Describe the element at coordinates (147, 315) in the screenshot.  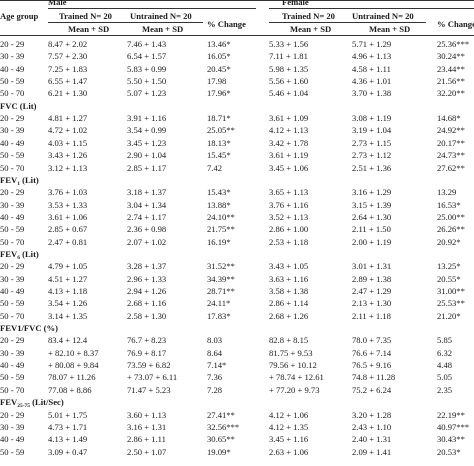
I see `cell-untrained-mean: 2.58 + 1.30` at that location.